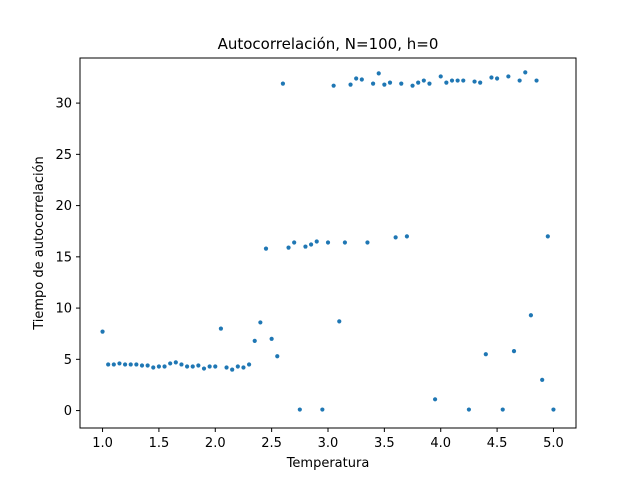 The image size is (640, 480). Describe the element at coordinates (440, 443) in the screenshot. I see `x-tick-label: 4.0` at that location.